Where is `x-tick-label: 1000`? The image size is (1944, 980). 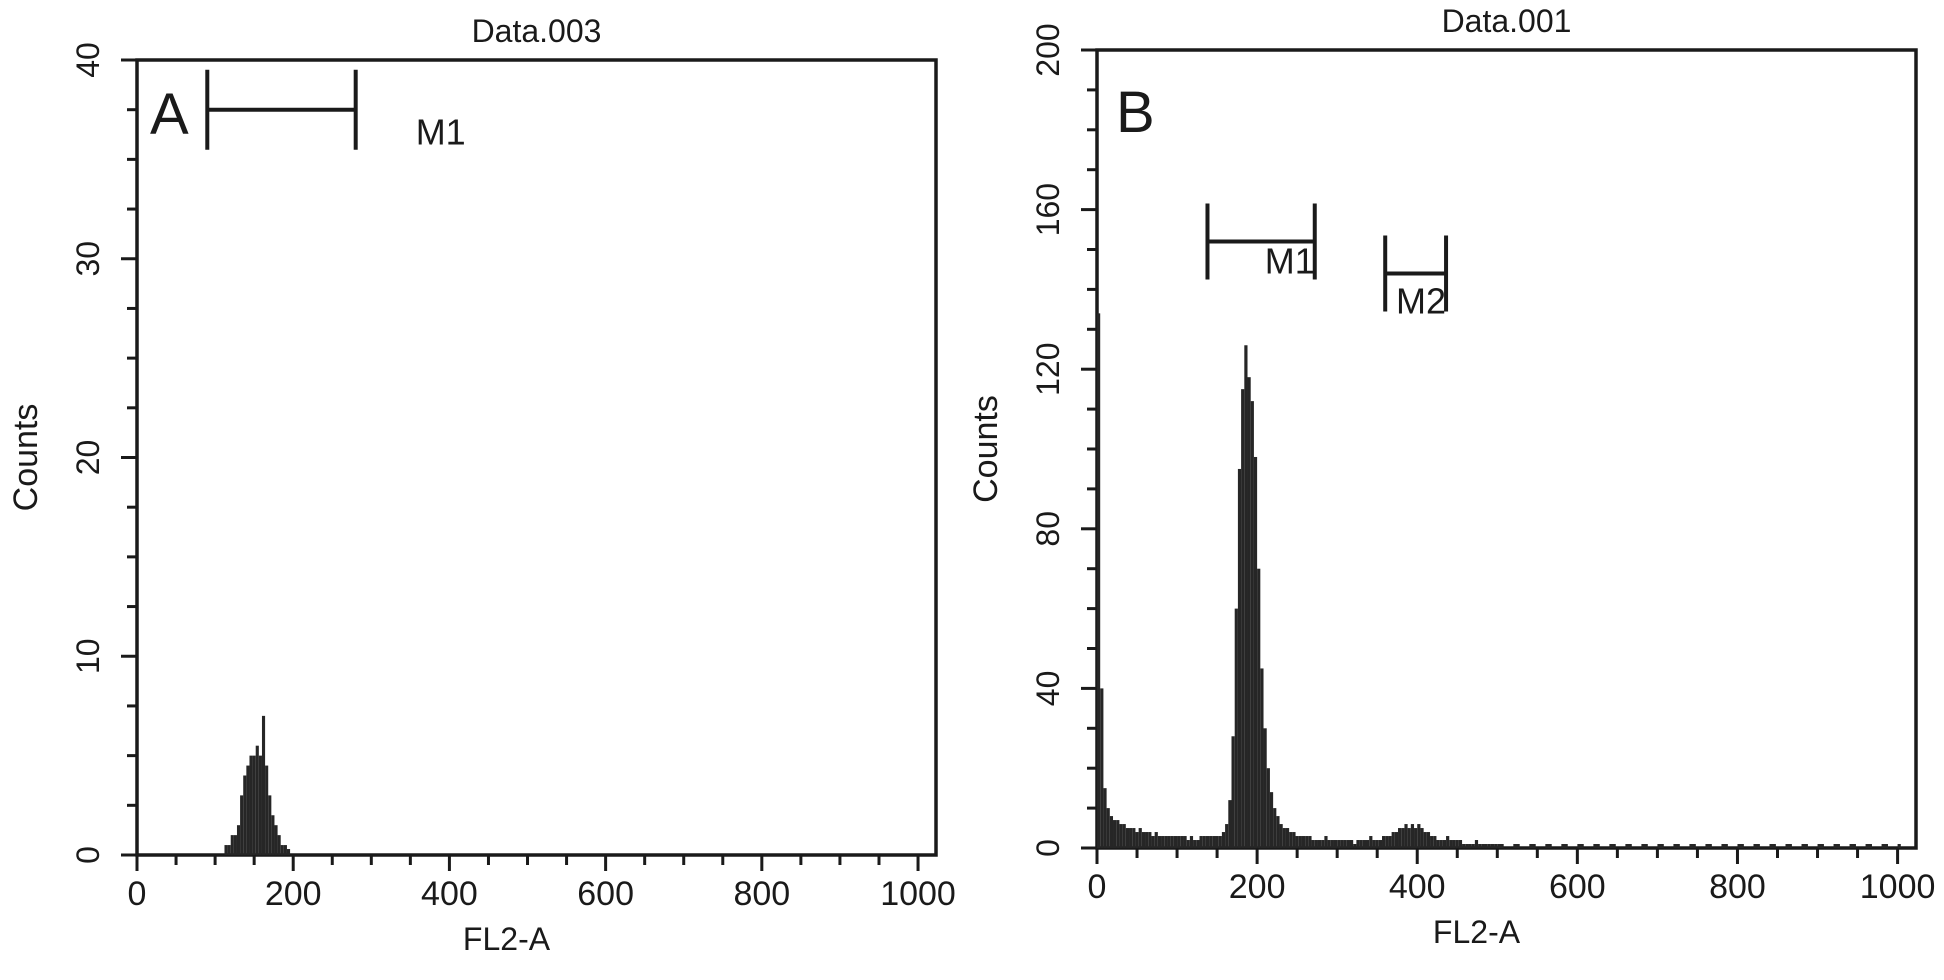
x-tick-label: 1000 is located at coordinates (1898, 887).